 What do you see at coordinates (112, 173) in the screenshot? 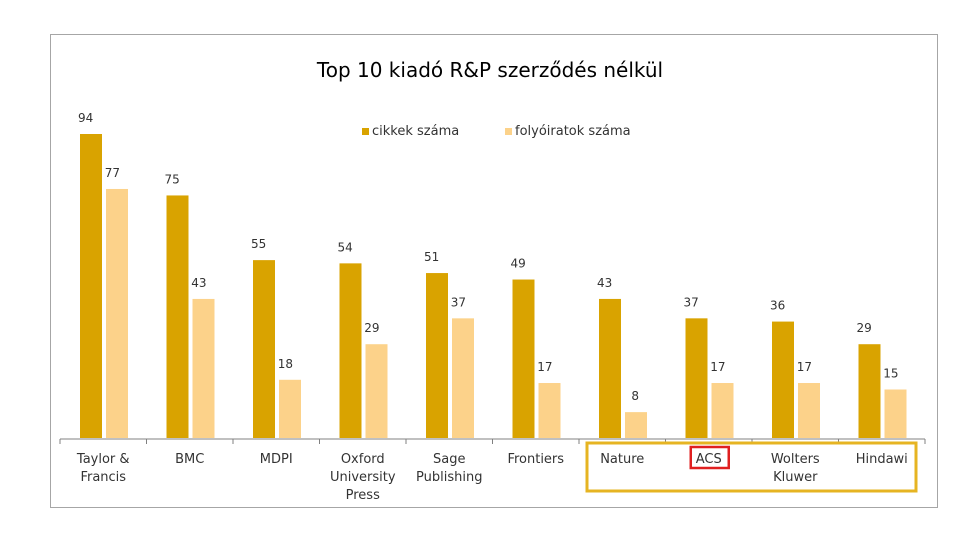
I see `data-label-folyoiratok-taylor-francis: 77` at bounding box center [112, 173].